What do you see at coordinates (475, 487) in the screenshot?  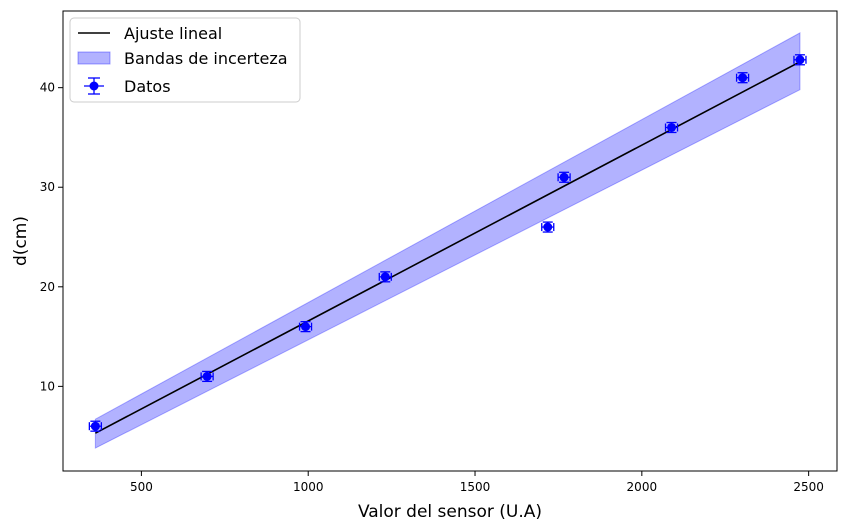 I see `x-tick-label: 1500` at bounding box center [475, 487].